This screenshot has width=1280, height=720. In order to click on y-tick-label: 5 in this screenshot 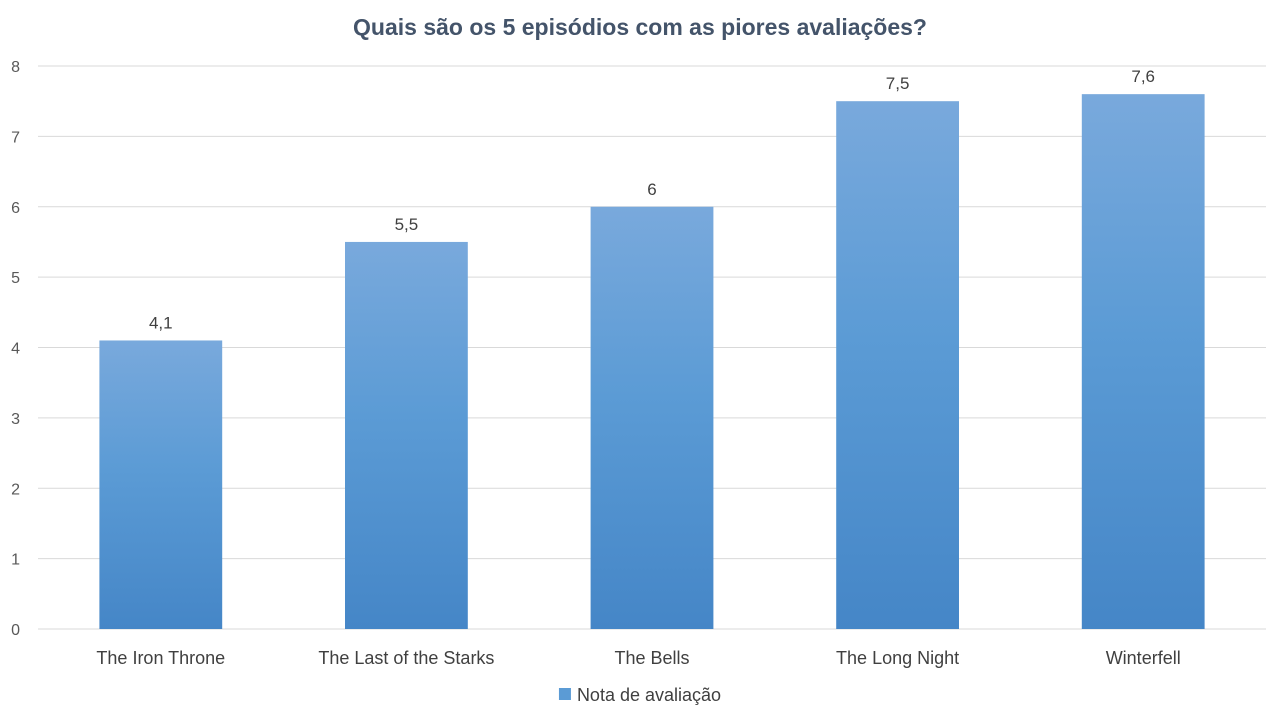, I will do `click(15, 278)`.